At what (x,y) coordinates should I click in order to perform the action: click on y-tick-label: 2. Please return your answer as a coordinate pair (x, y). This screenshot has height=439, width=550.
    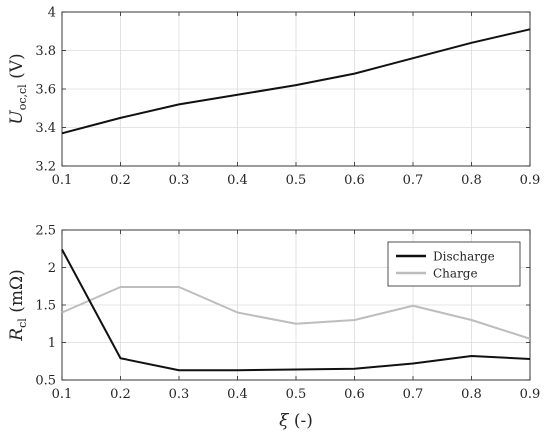
    Looking at the image, I should click on (52, 268).